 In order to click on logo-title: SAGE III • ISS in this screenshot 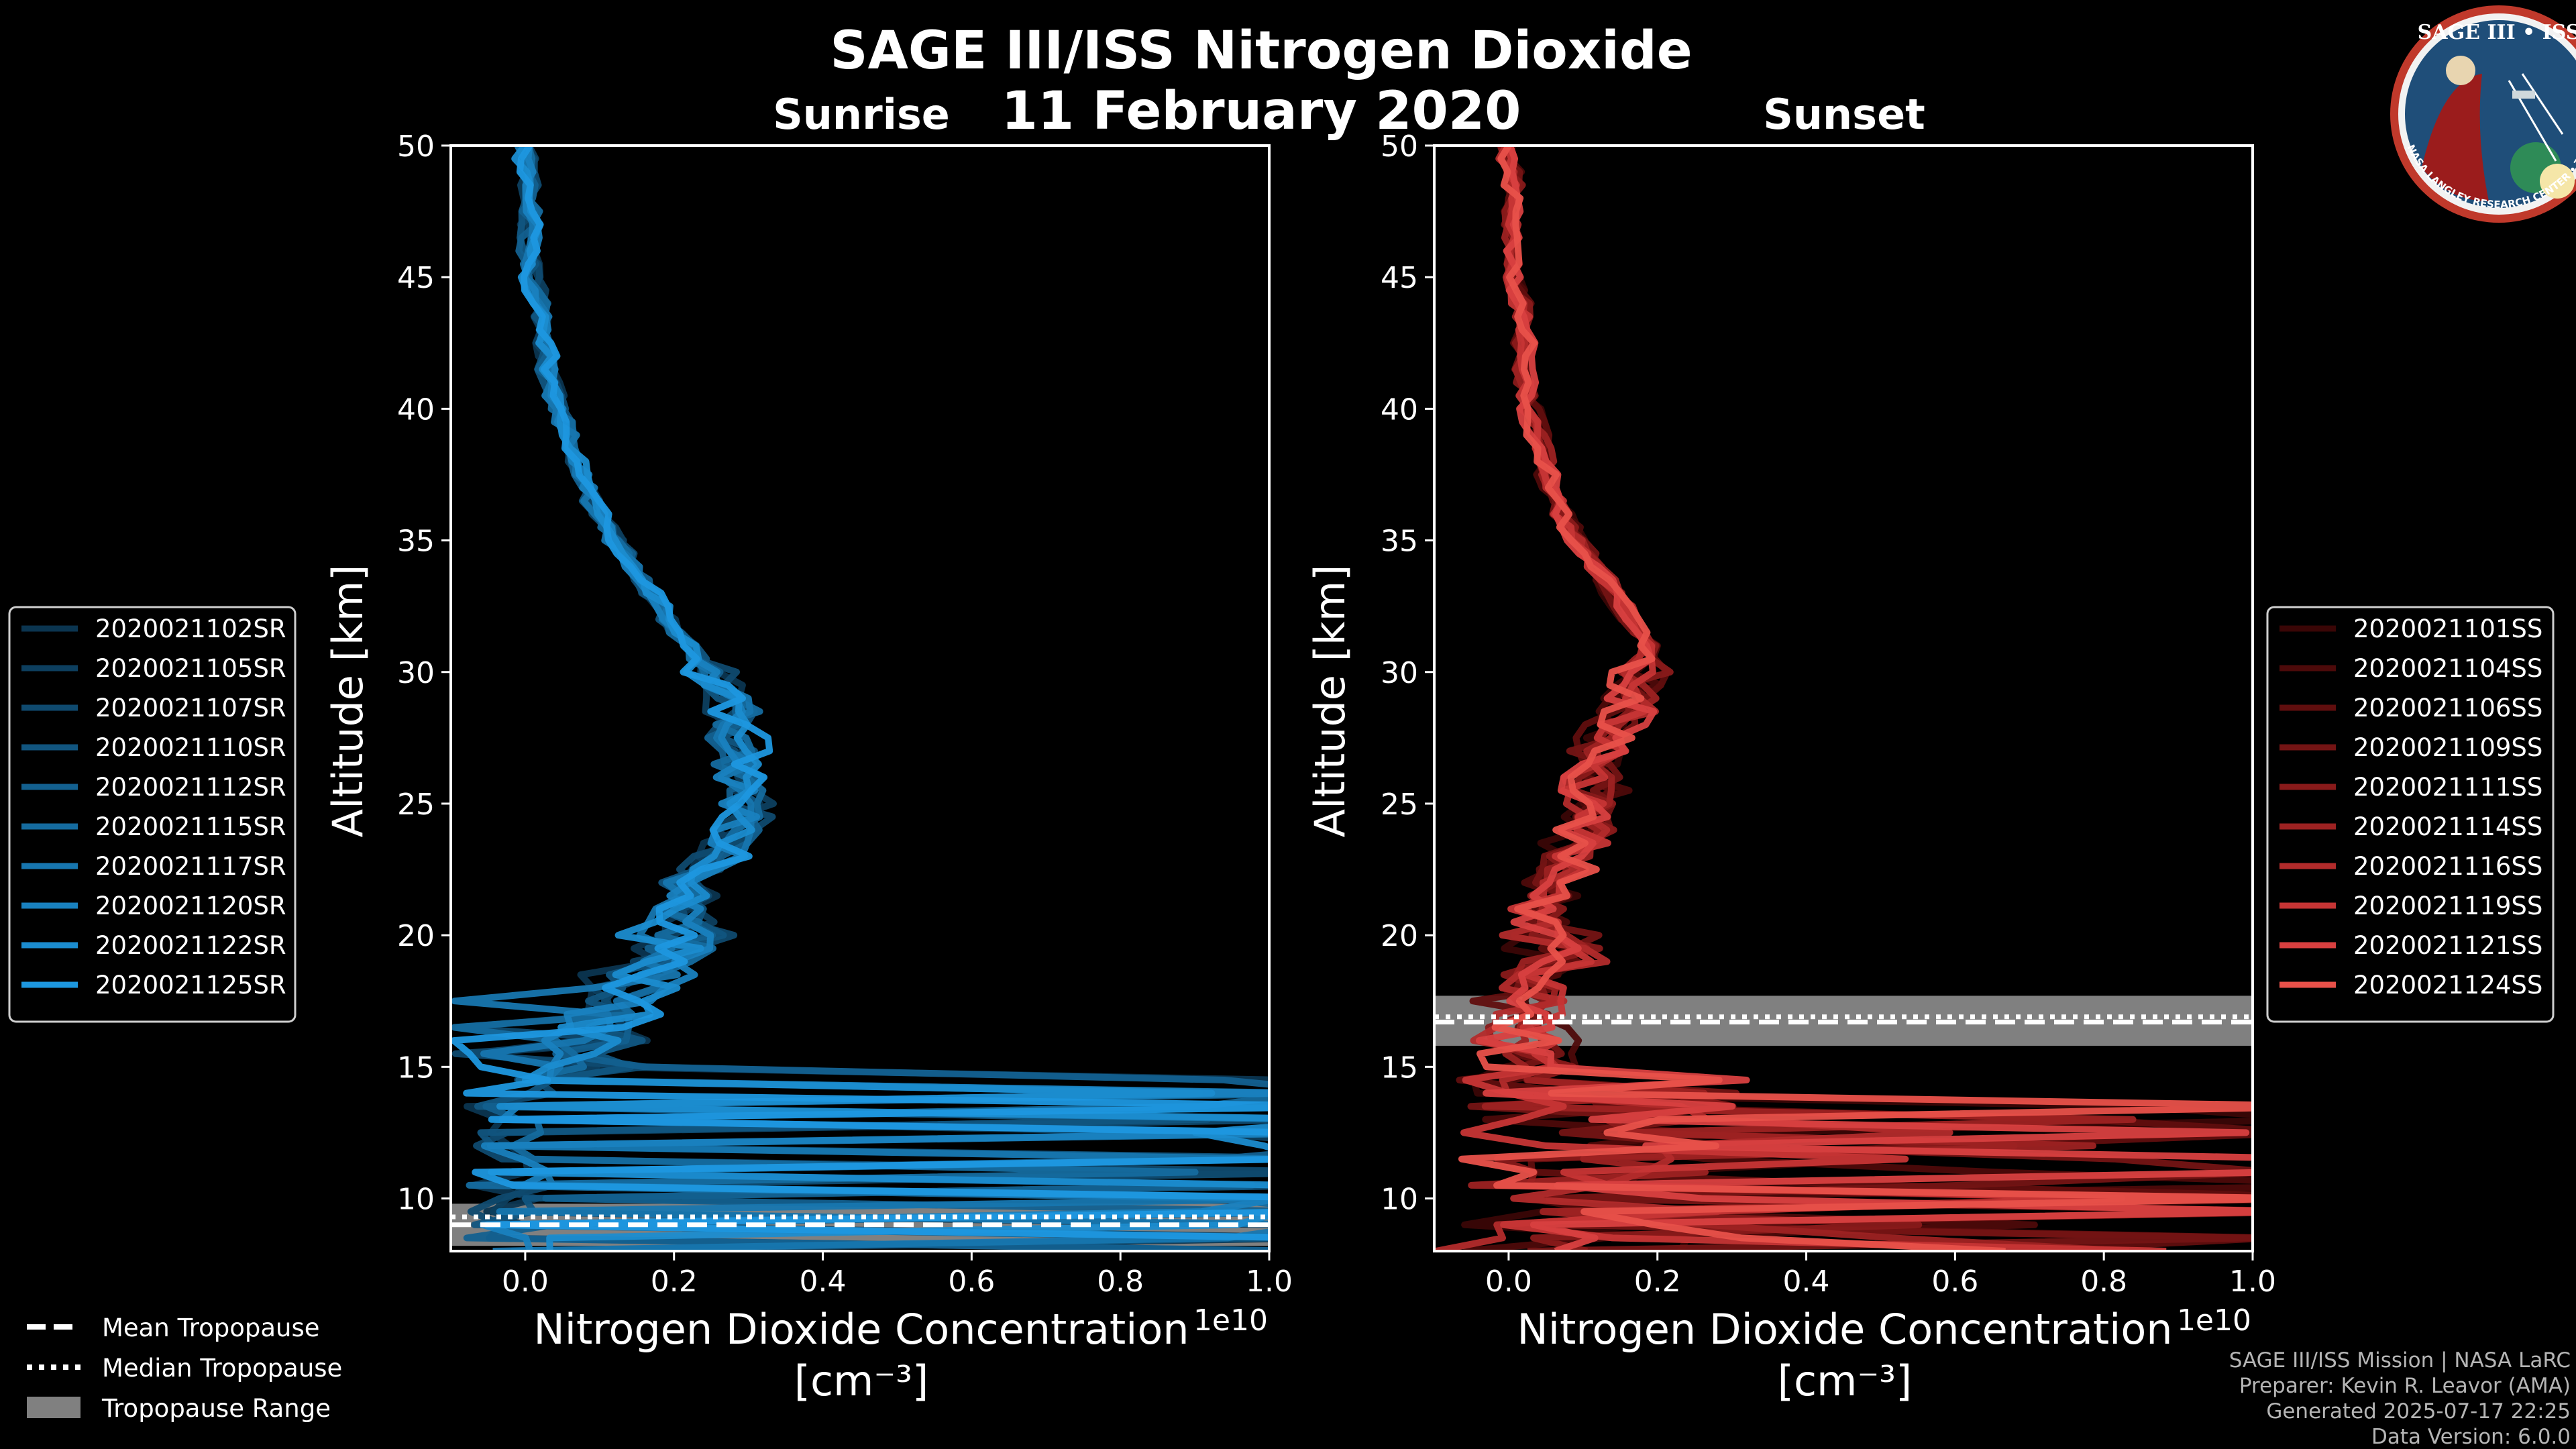, I will do `click(2497, 32)`.